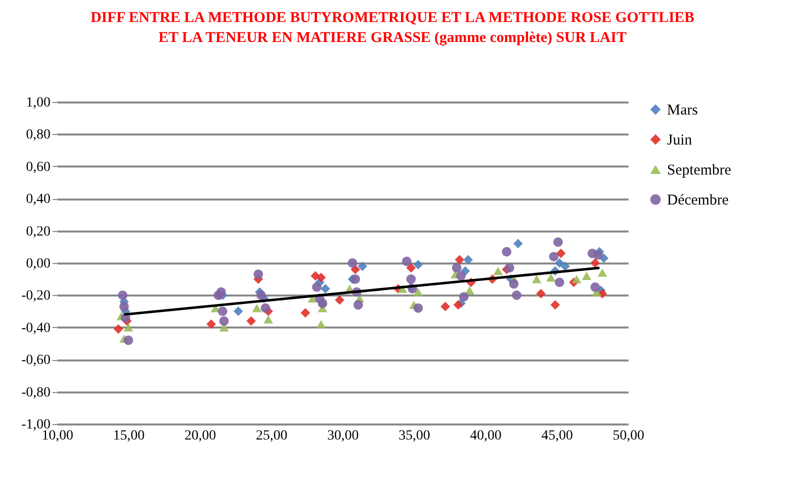 Image resolution: width=786 pixels, height=486 pixels. What do you see at coordinates (38, 103) in the screenshot?
I see `y-tick-label: 1,00` at bounding box center [38, 103].